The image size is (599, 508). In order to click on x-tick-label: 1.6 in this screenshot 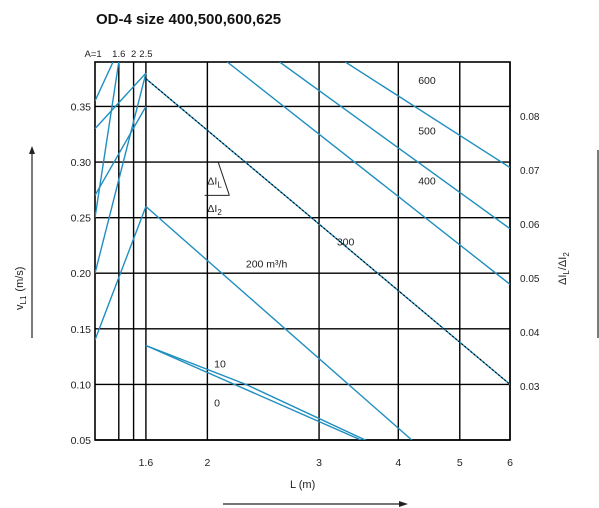, I will do `click(146, 463)`.